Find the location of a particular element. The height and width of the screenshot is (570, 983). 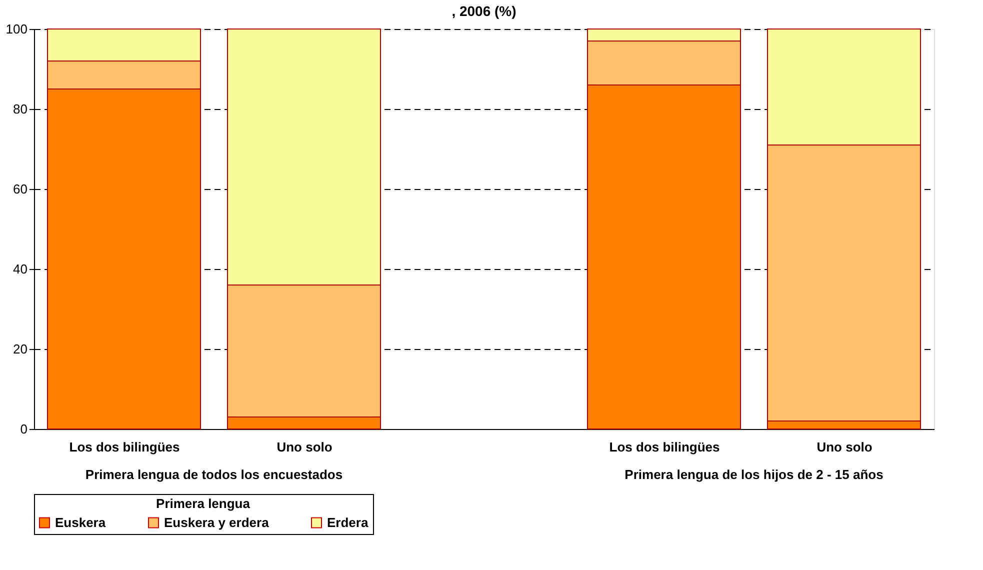

y-tick-label: 100 is located at coordinates (17, 29).